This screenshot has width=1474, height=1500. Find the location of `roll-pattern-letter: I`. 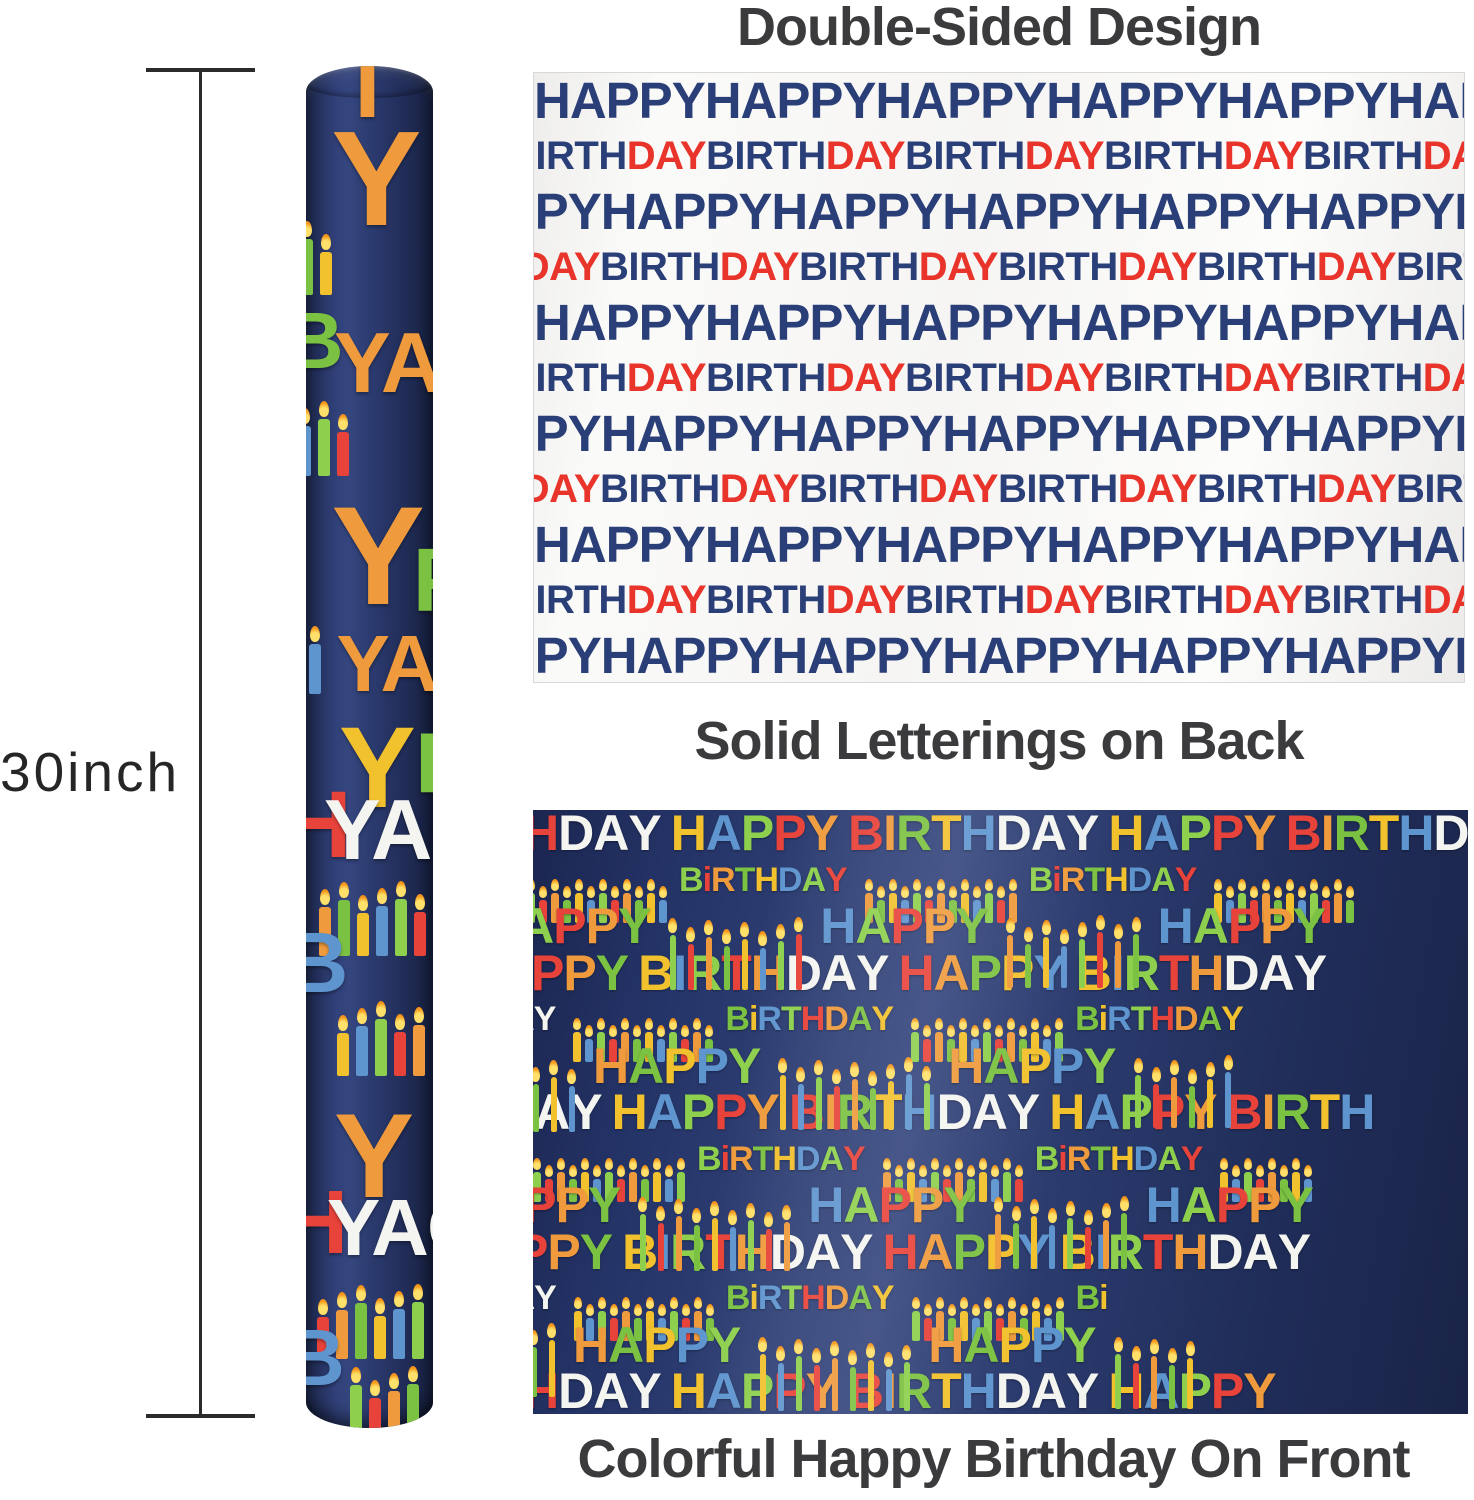

roll-pattern-letter: I is located at coordinates (367, 102).